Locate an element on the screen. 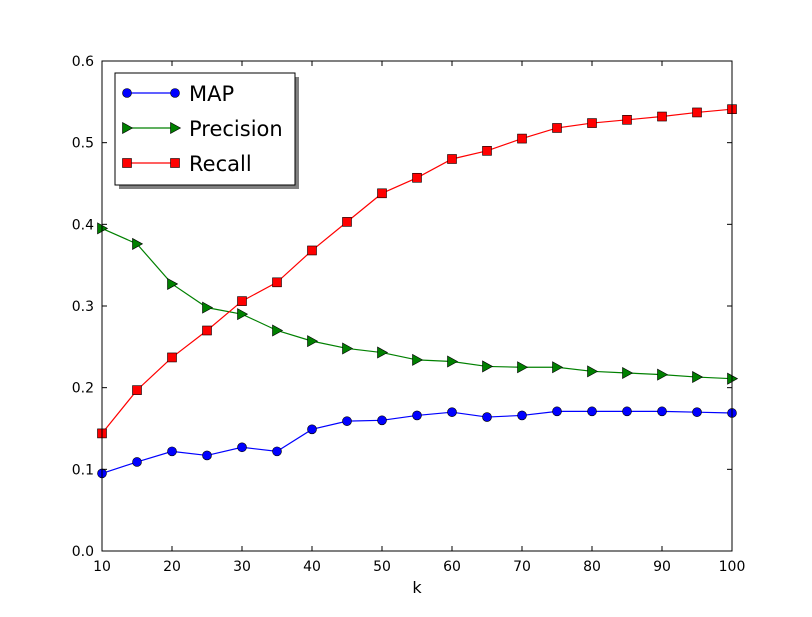 The height and width of the screenshot is (617, 812). legend-box is located at coordinates (205, 129).